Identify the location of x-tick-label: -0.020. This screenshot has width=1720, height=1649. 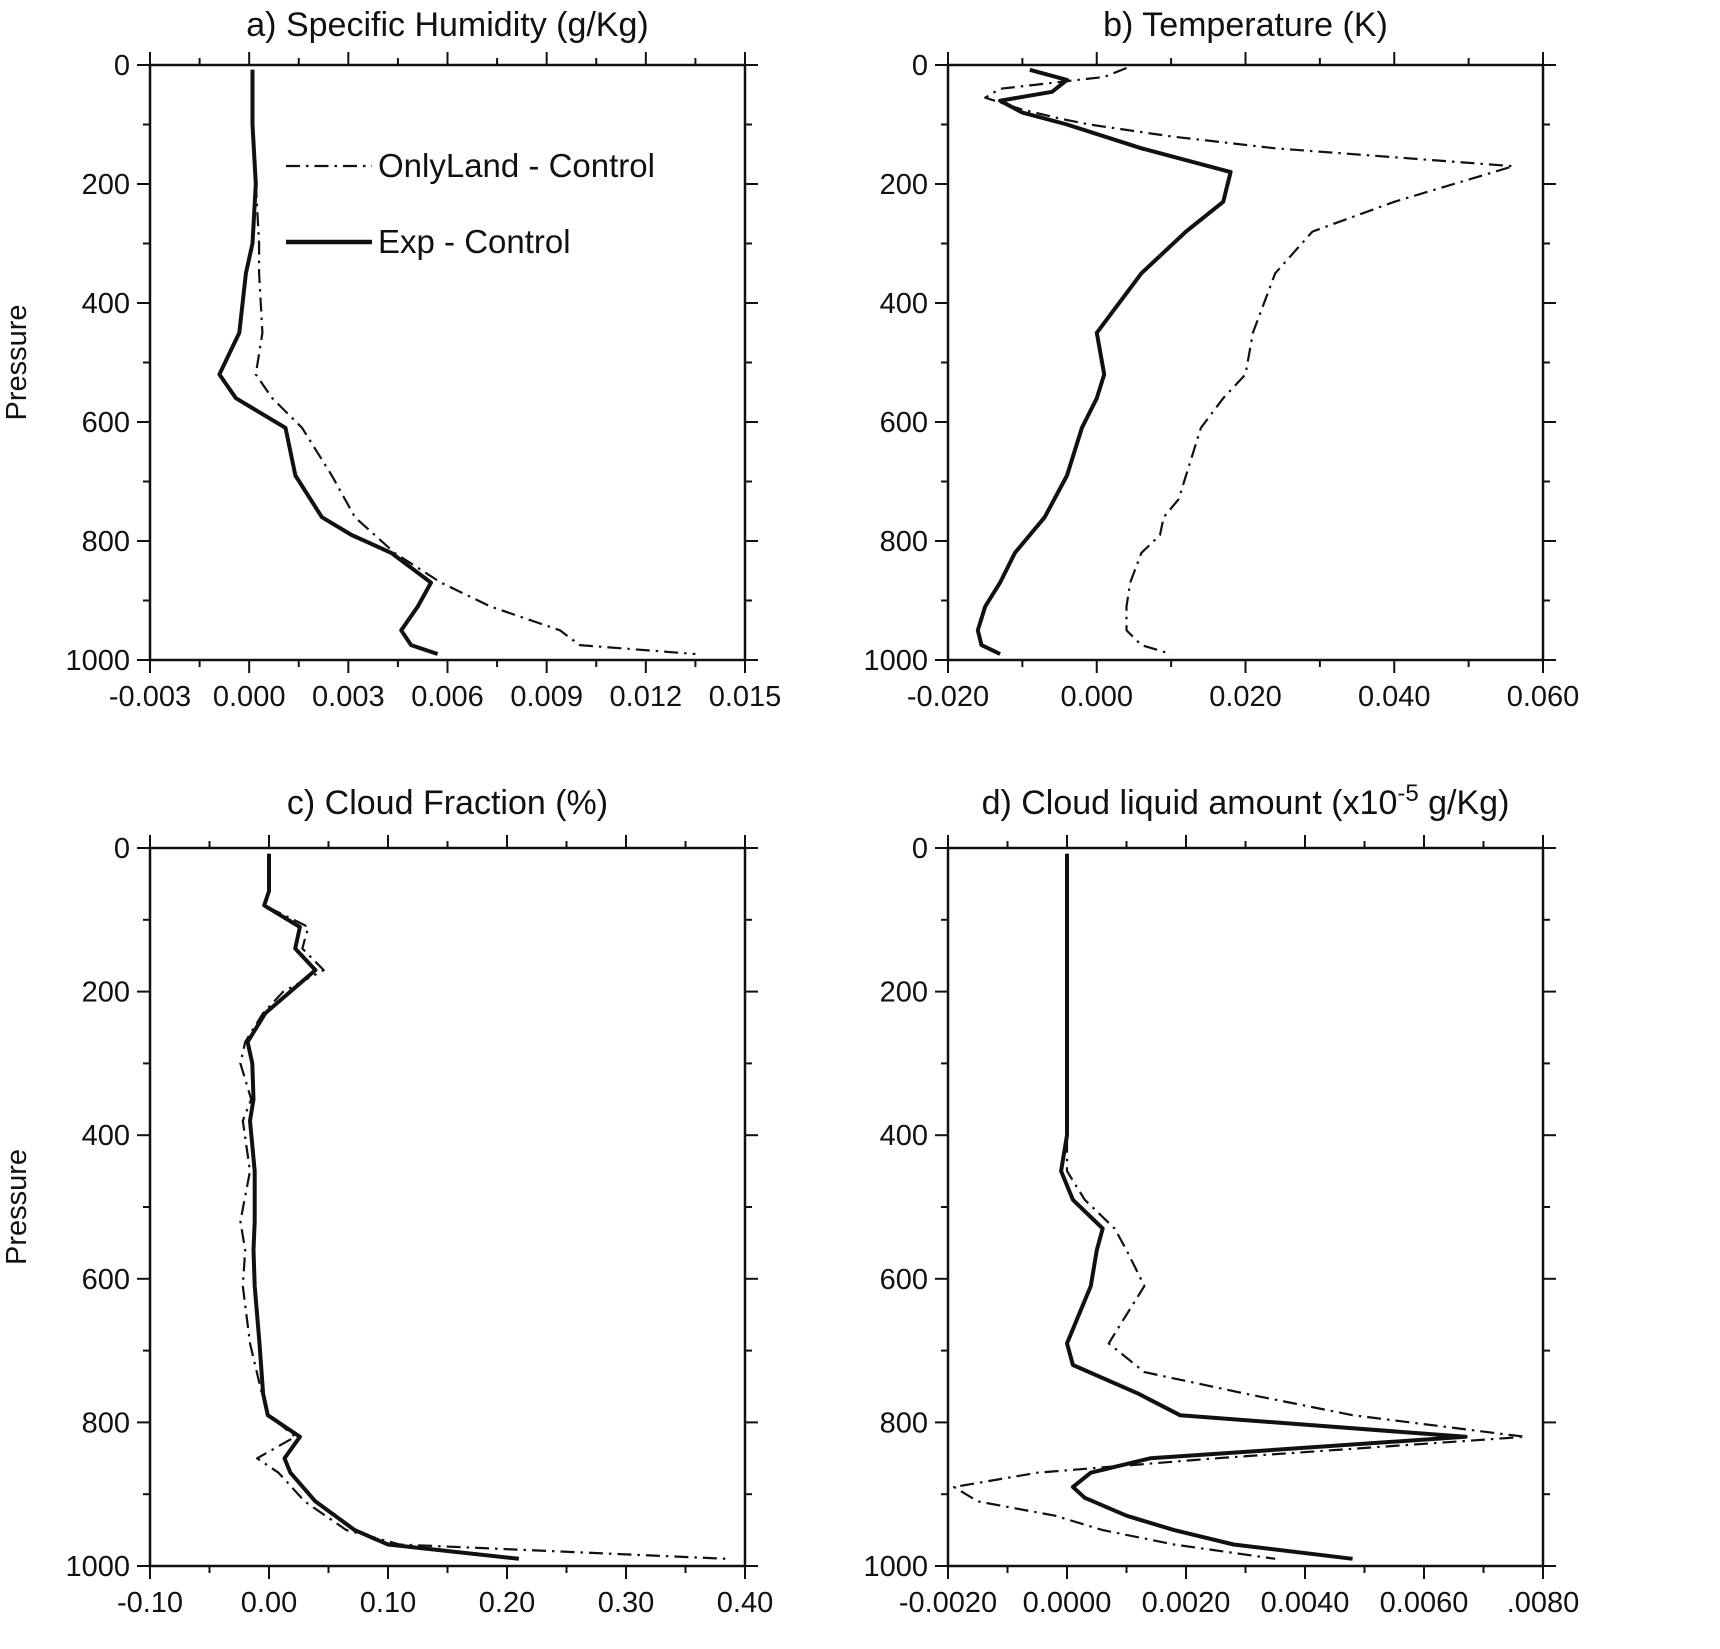
(948, 697).